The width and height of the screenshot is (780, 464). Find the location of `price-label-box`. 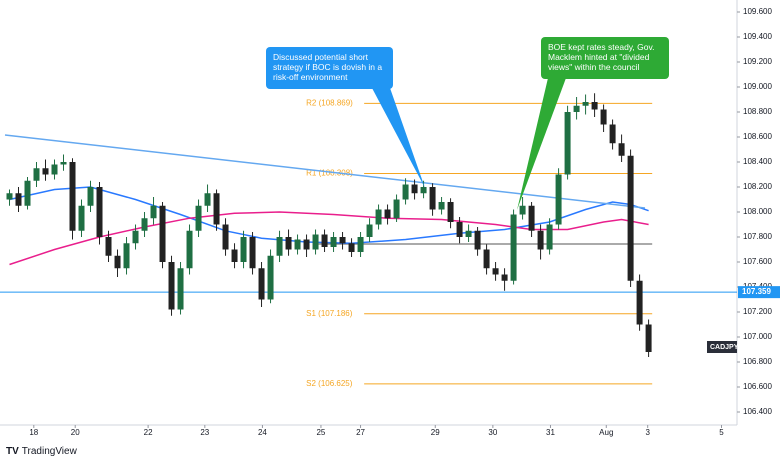

price-label-box is located at coordinates (759, 292).